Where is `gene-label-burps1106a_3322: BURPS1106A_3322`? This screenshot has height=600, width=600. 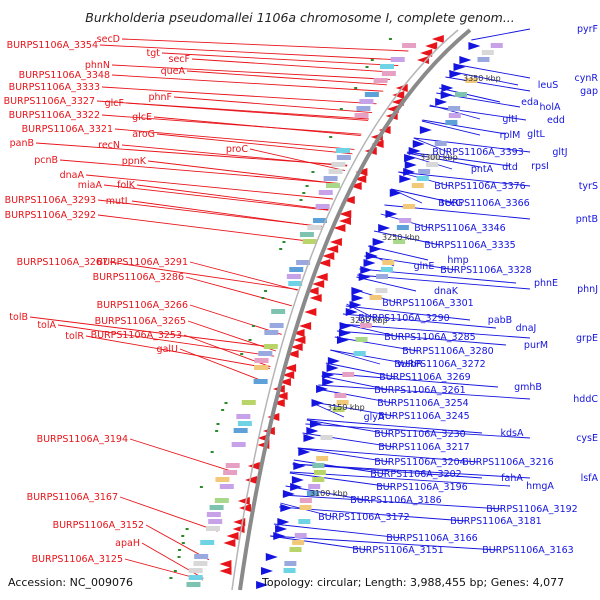 gene-label-burps1106a_3322: BURPS1106A_3322 is located at coordinates (54, 115).